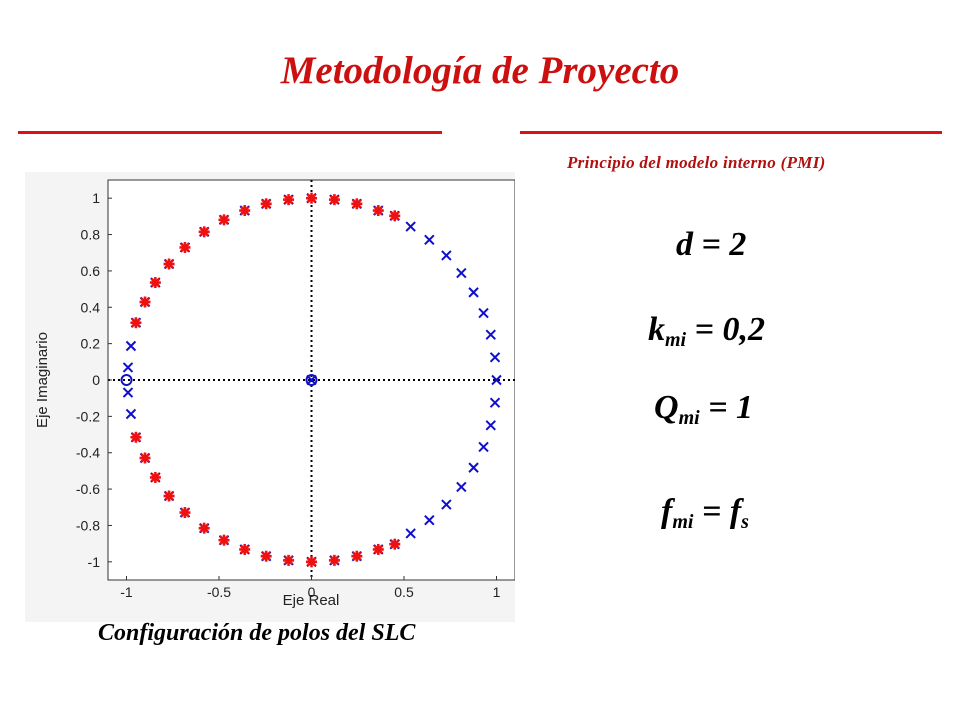  Describe the element at coordinates (656, 329) in the screenshot. I see `equation-k-base: k` at that location.